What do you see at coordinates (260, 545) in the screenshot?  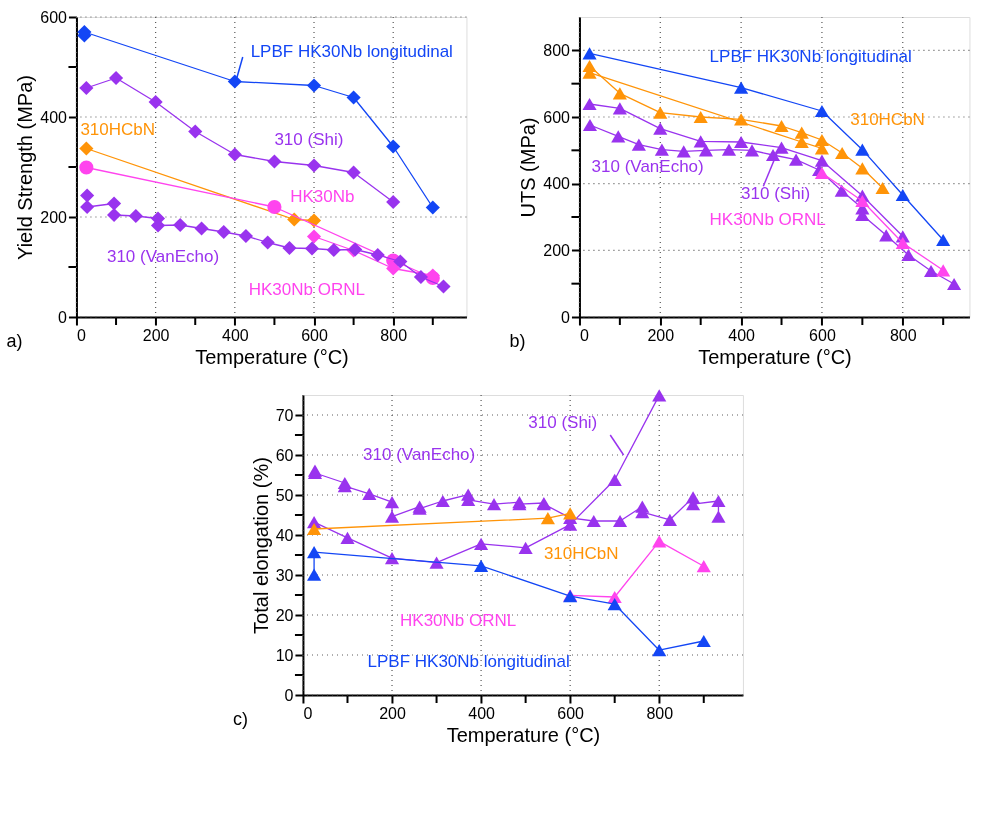 I see `y-axis-title: Total elongation (%)` at bounding box center [260, 545].